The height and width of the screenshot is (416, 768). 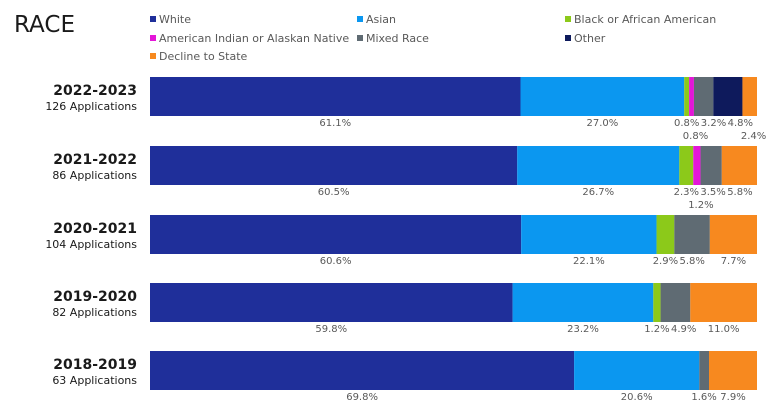 What do you see at coordinates (568, 19) in the screenshot?
I see `legend-swatch-black-or-african-american` at bounding box center [568, 19].